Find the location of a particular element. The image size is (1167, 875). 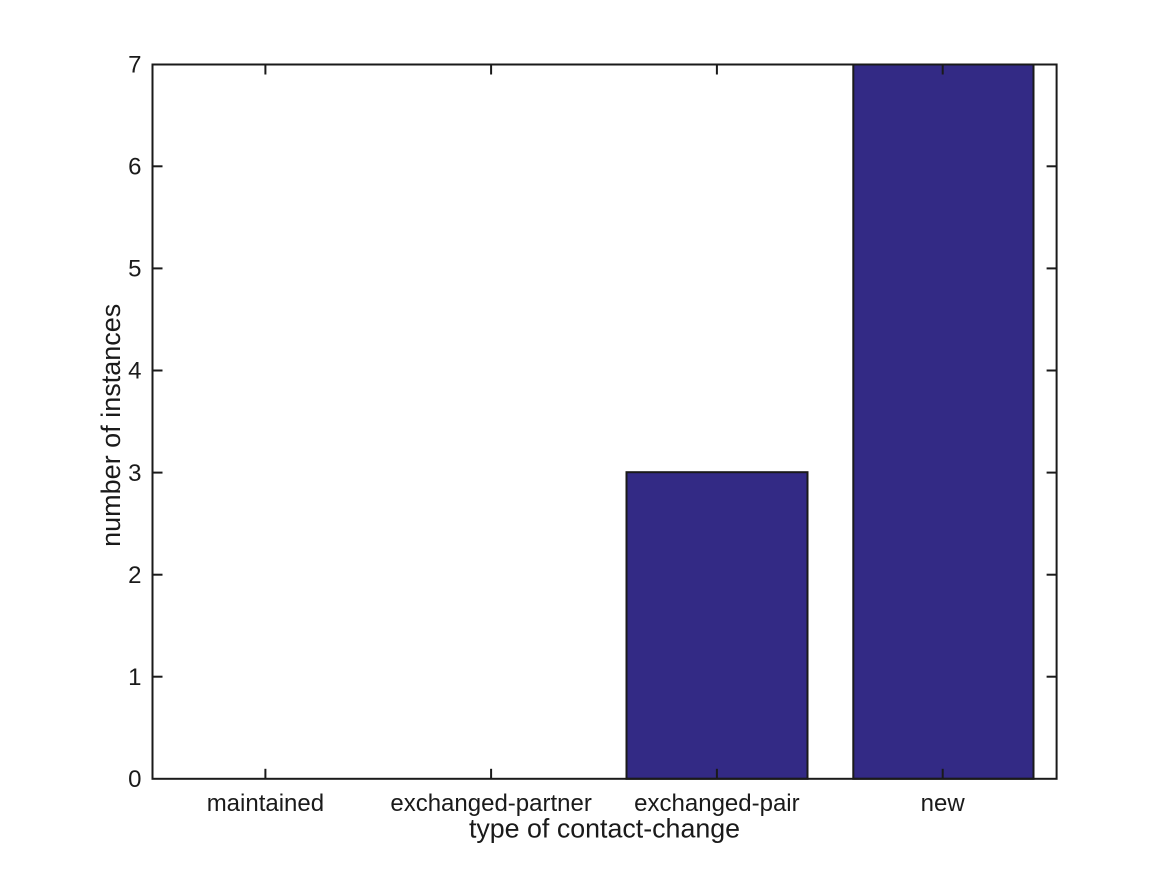

svg-text: 0 is located at coordinates (134, 779).